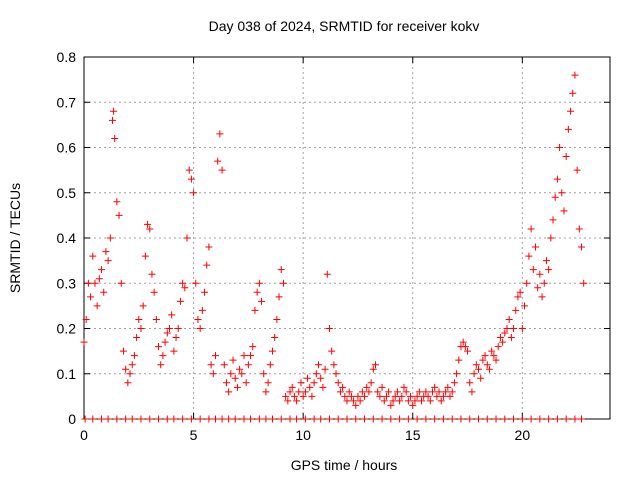  Describe the element at coordinates (67, 329) in the screenshot. I see `y-tick-label: 0.2` at that location.